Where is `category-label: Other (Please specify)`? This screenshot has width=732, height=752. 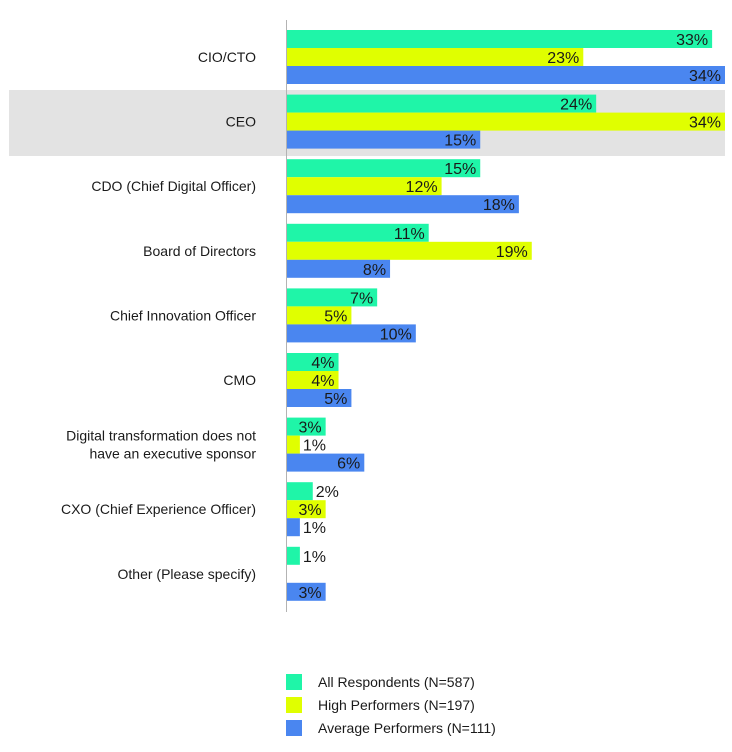 category-label: Other (Please specify) is located at coordinates (187, 574).